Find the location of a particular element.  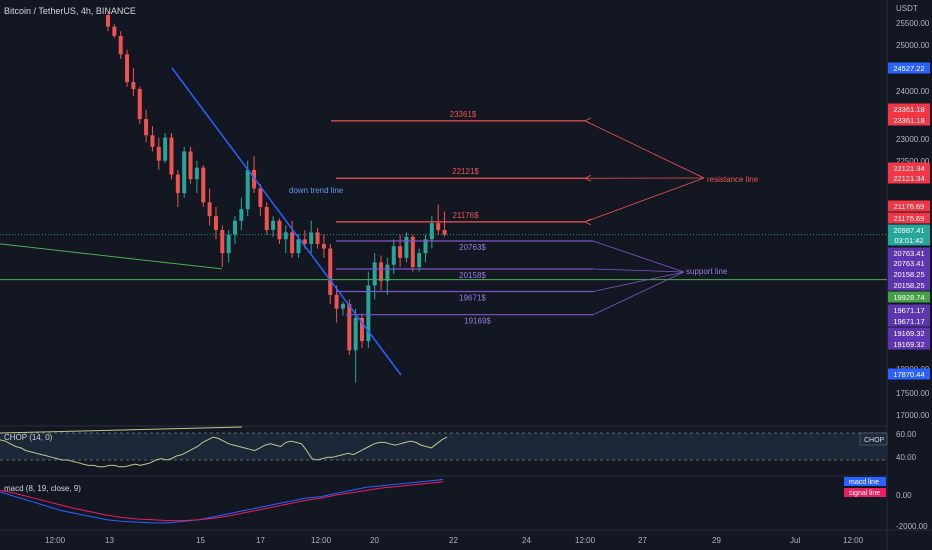

price-label-text: 19169.32 is located at coordinates (908, 333).